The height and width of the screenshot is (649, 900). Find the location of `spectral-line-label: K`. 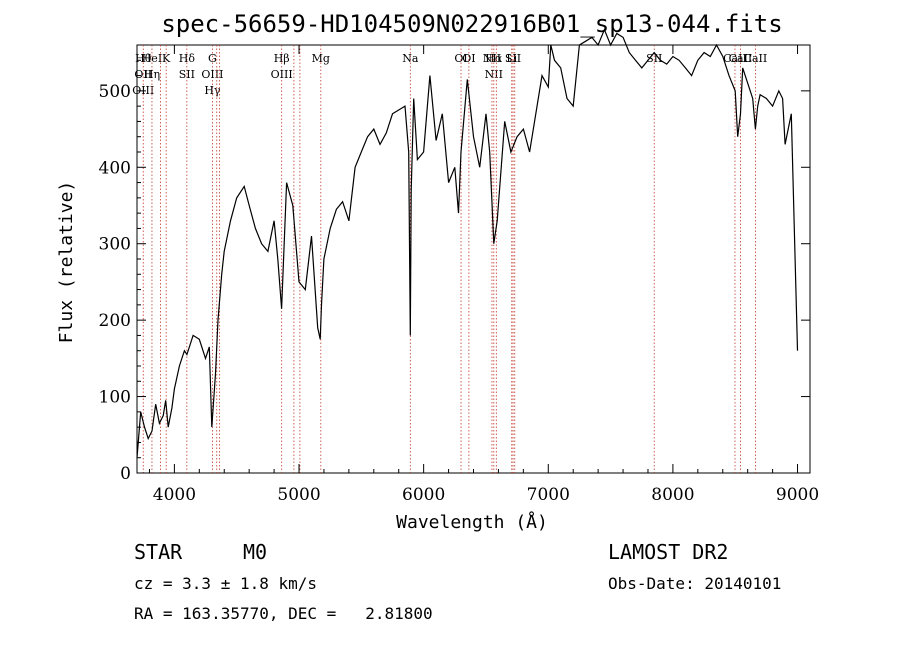

spectral-line-label: K is located at coordinates (166, 58).